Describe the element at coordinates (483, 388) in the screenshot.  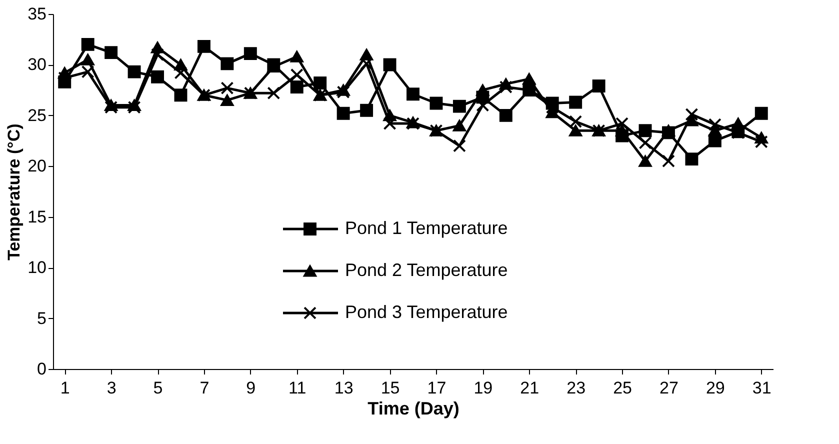
I see `x-tick-label: 19` at that location.